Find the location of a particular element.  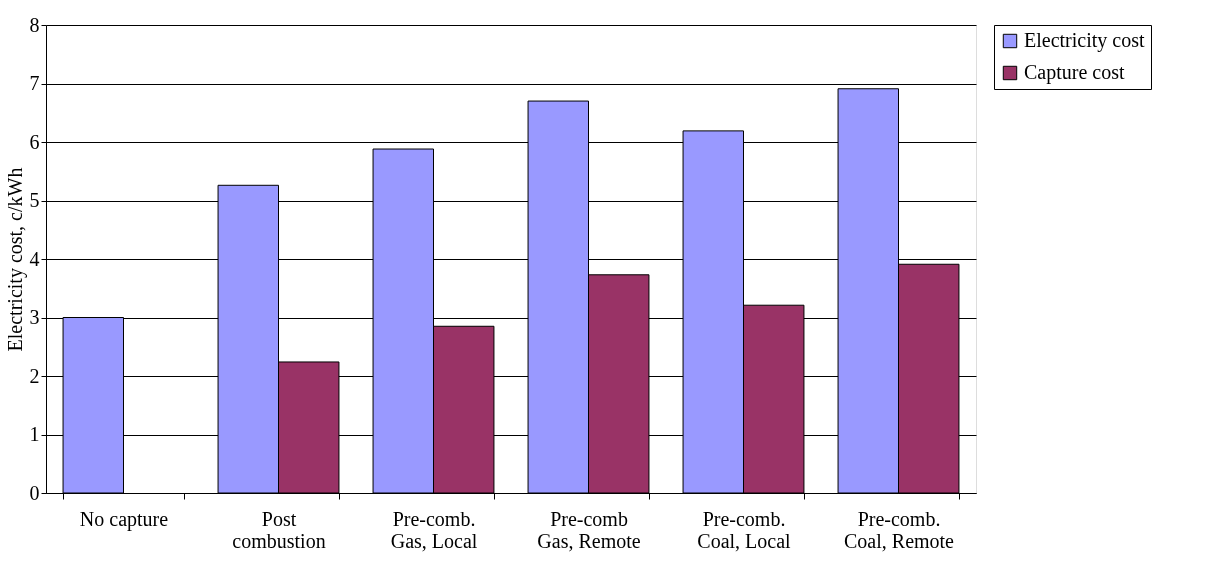

x-tick-label: Pre-comb. Coal, Local is located at coordinates (744, 529).